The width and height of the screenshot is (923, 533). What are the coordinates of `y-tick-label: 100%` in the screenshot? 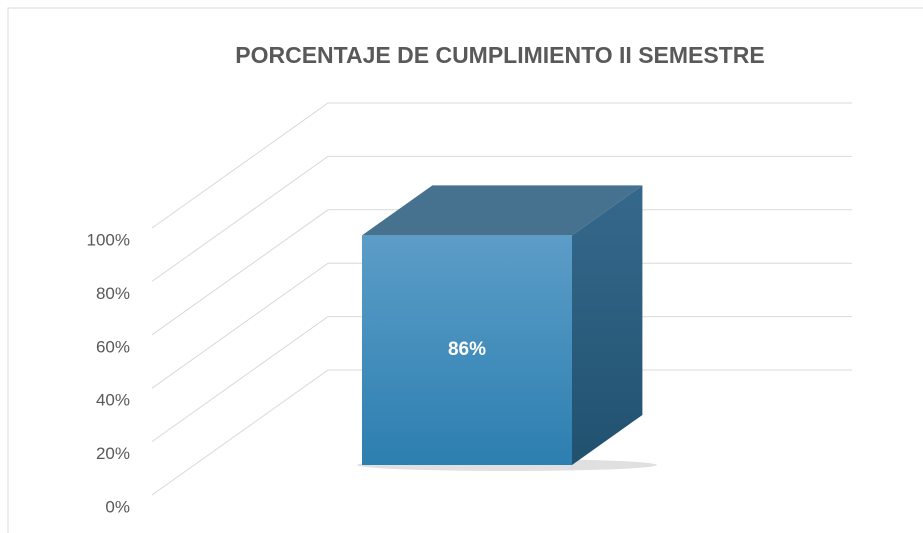 It's located at (108, 239).